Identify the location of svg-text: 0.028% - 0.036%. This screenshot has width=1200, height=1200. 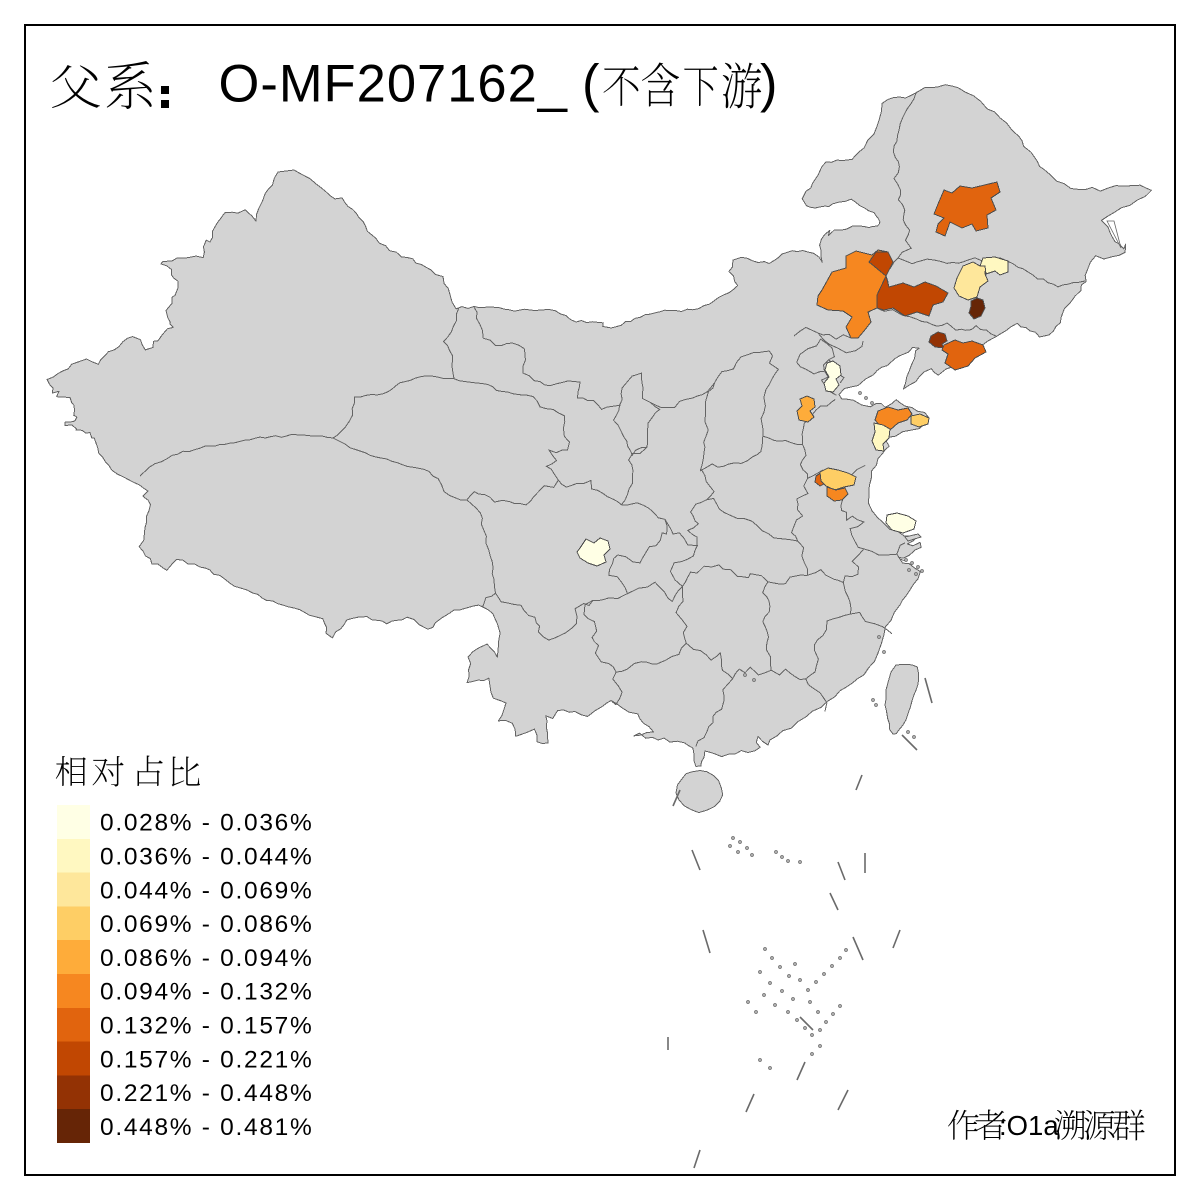
(206, 823).